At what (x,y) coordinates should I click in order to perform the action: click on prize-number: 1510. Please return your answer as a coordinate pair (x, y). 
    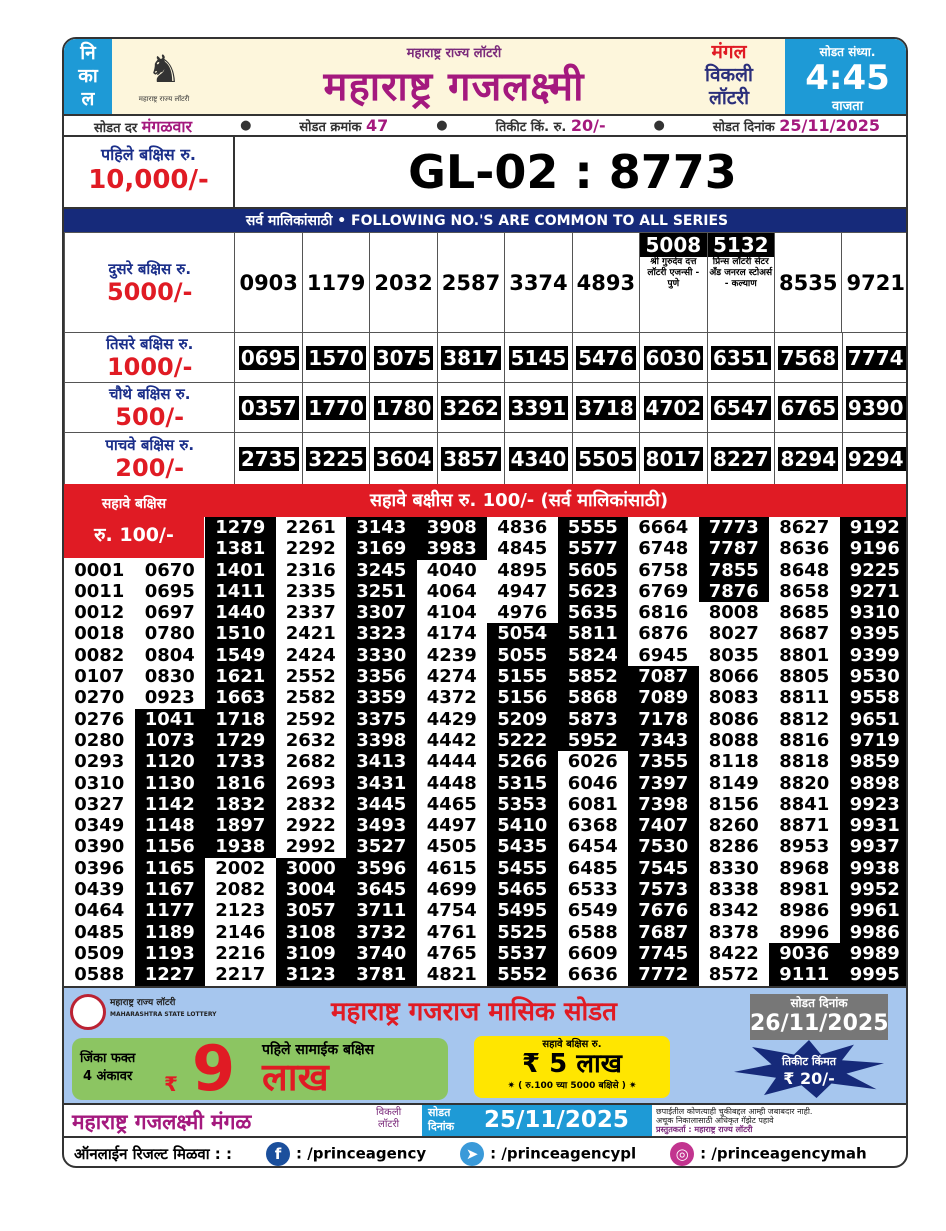
    Looking at the image, I should click on (240, 634).